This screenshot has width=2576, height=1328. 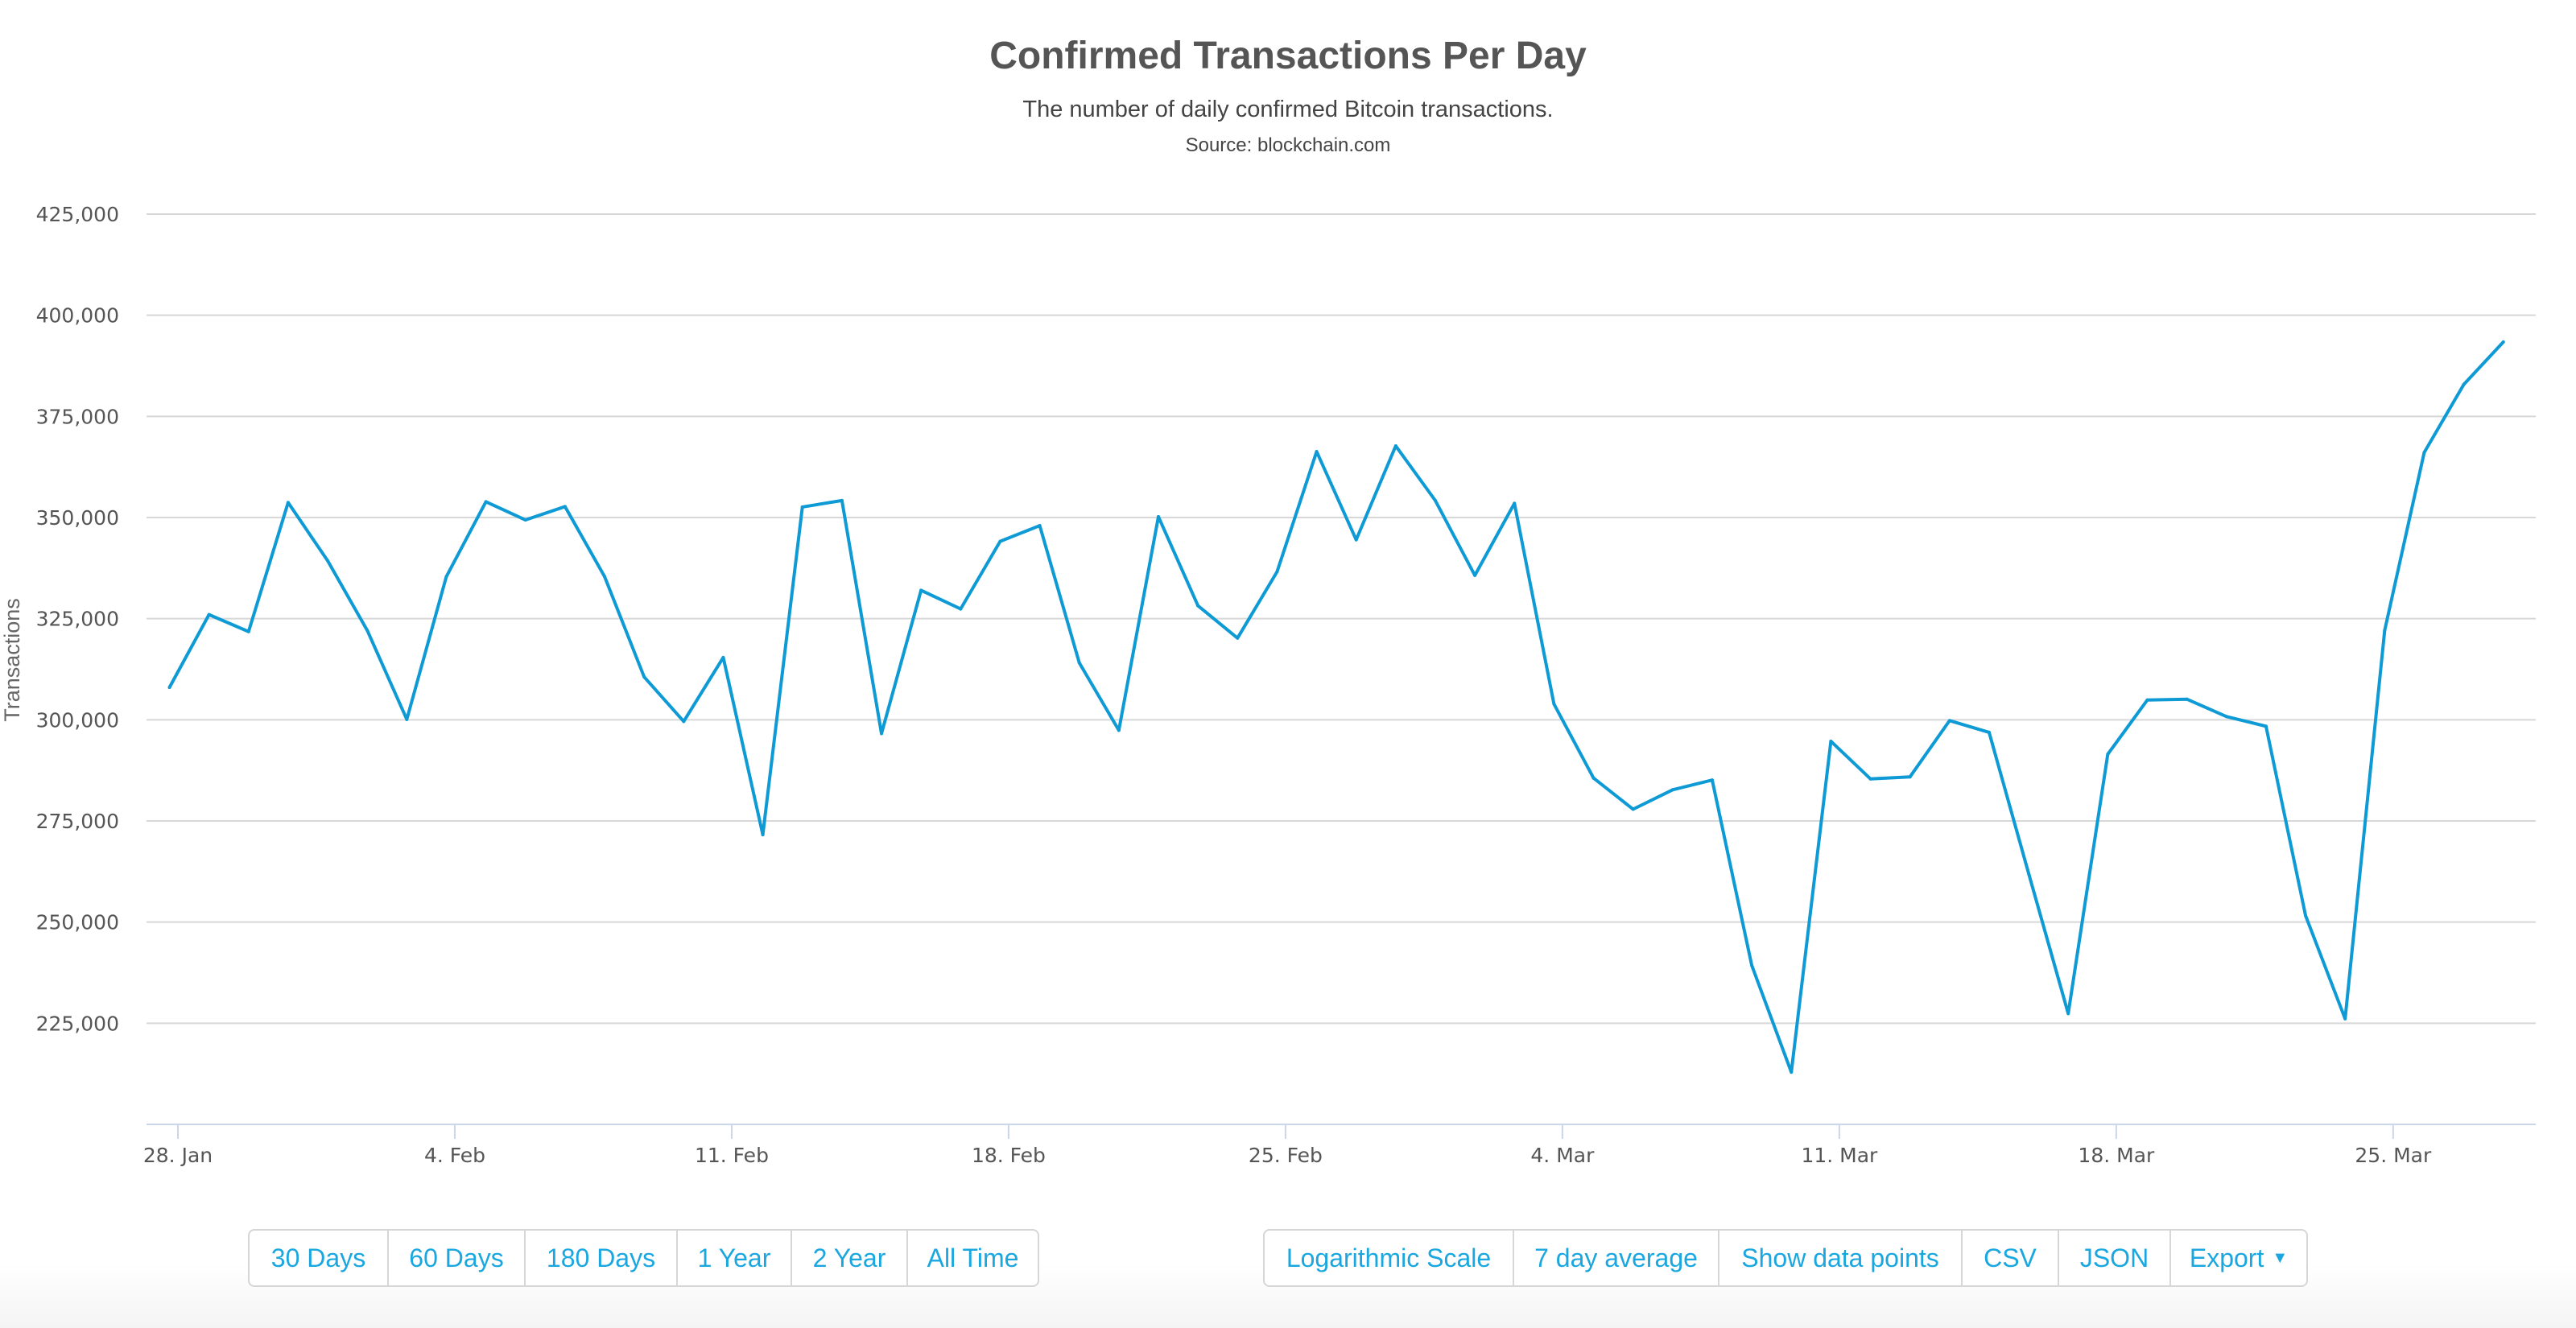 What do you see at coordinates (77, 416) in the screenshot?
I see `y-tick-label: 375,000` at bounding box center [77, 416].